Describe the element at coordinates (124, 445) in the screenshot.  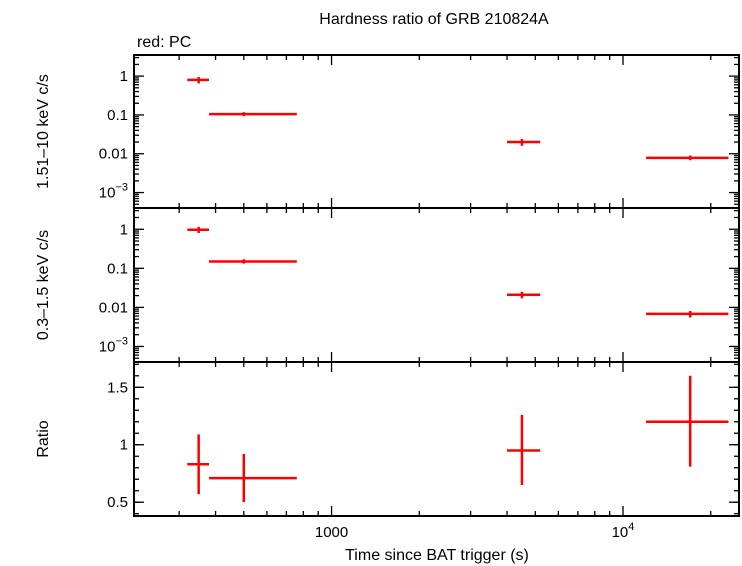
I see `ratio-y-tick-label: 1` at that location.